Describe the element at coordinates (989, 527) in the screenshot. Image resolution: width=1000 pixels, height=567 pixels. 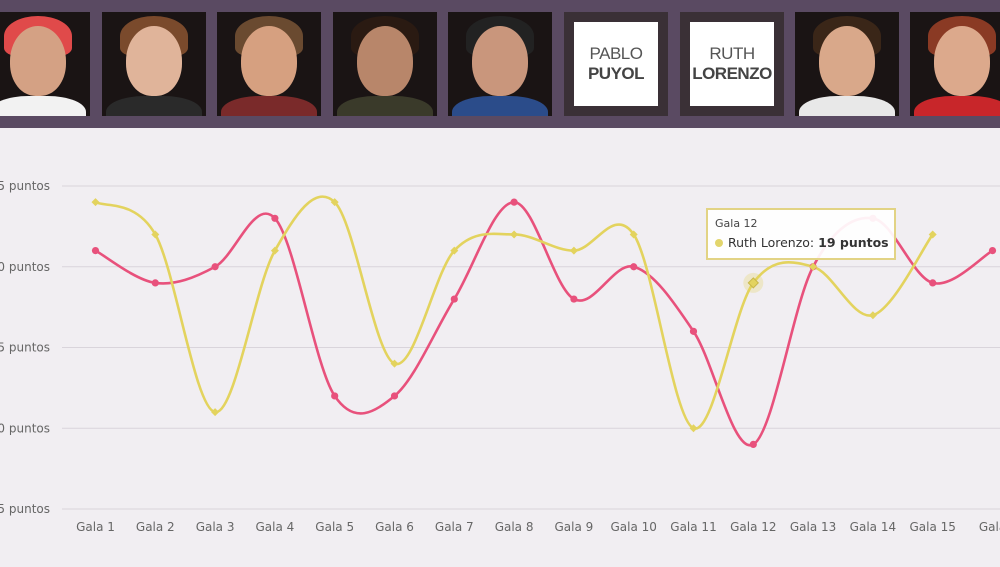
I see `x-tick-label: Gala` at that location.